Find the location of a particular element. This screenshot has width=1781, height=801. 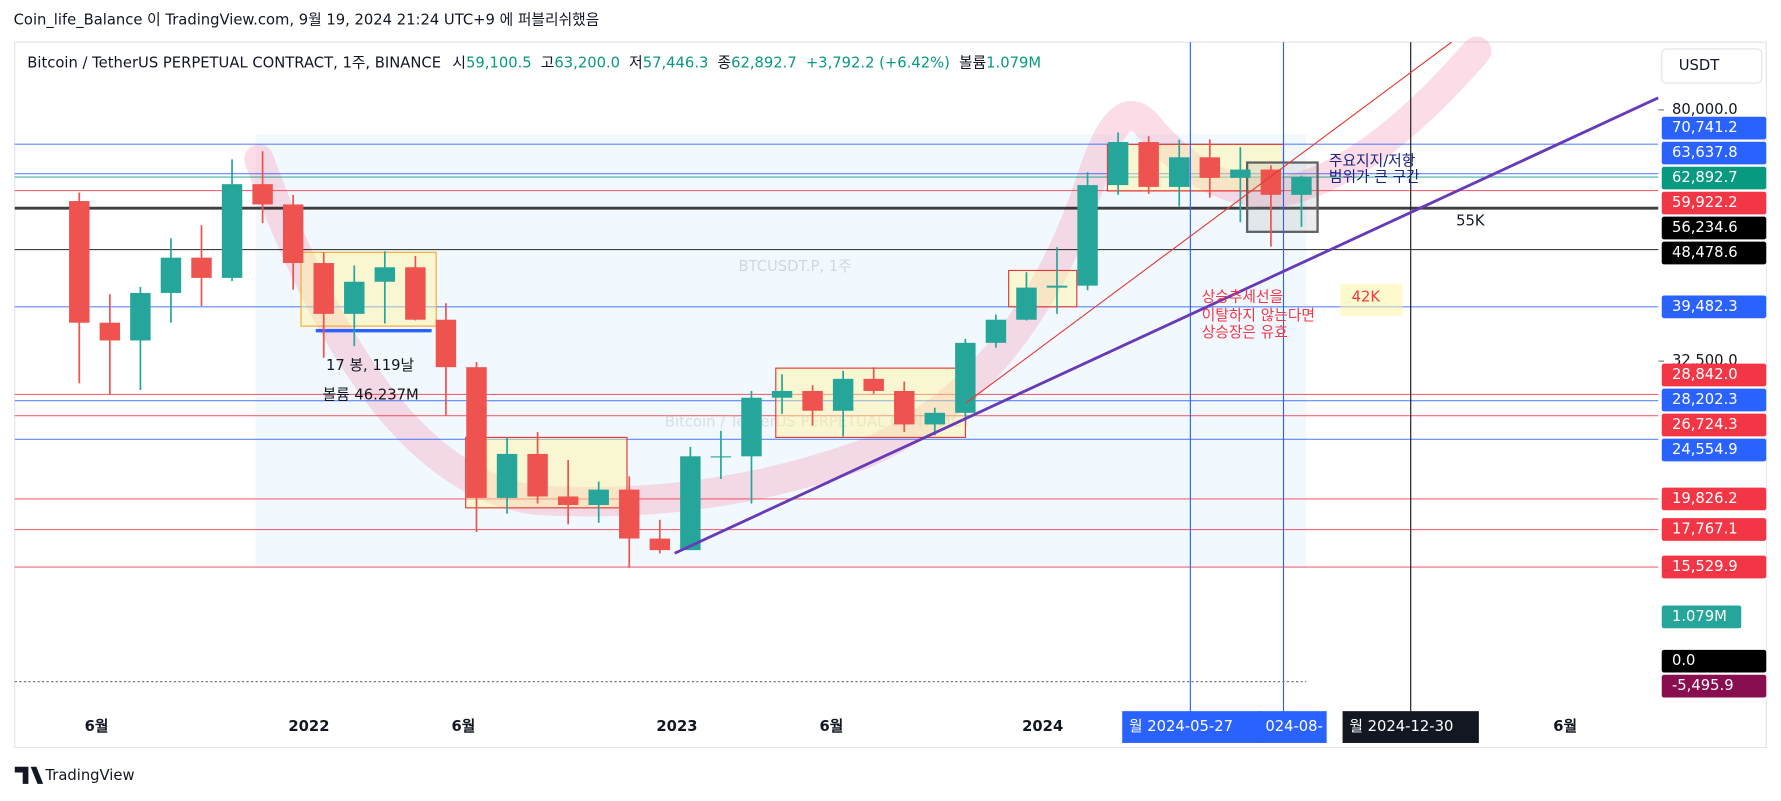

price-label: 28,202.3 is located at coordinates (1705, 399).